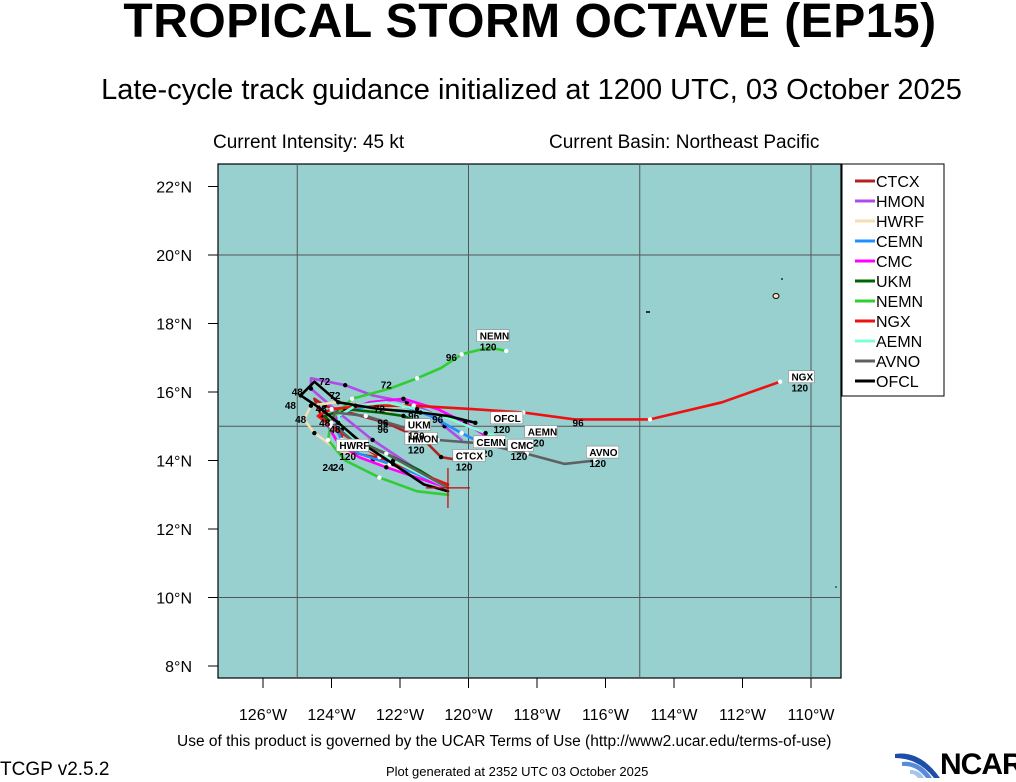  I want to click on y-tick-label: 10°N, so click(174, 599).